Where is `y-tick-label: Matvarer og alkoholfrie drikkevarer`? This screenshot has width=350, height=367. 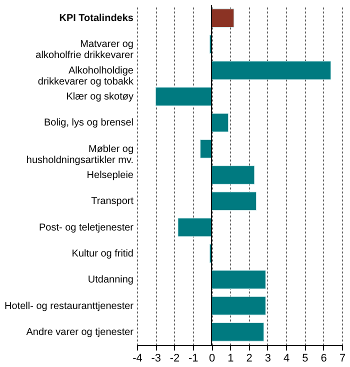
y-tick-label: Matvarer og alkoholfrie drikkevarer is located at coordinates (85, 50).